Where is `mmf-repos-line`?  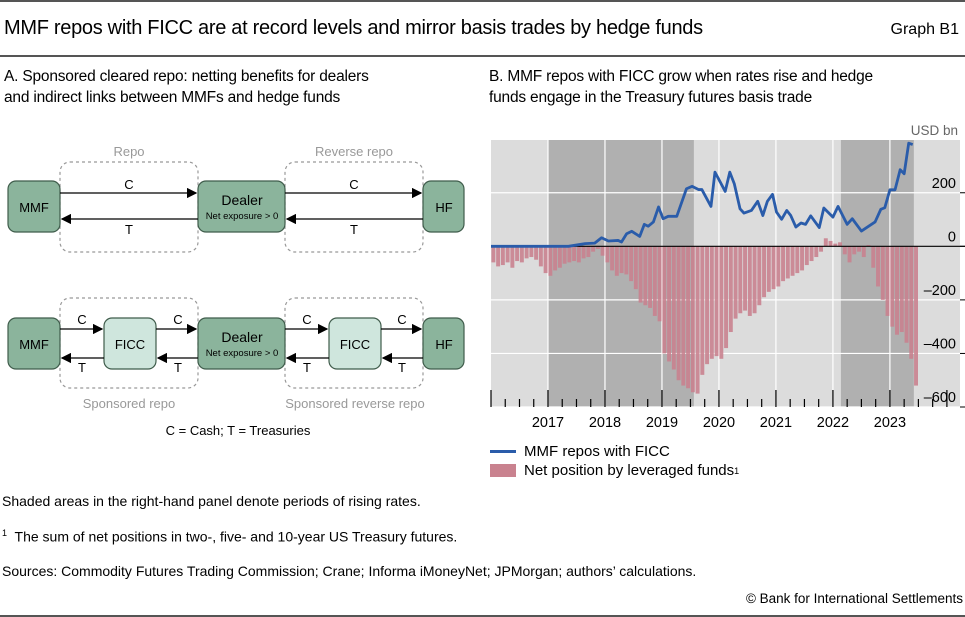 mmf-repos-line is located at coordinates (702, 194).